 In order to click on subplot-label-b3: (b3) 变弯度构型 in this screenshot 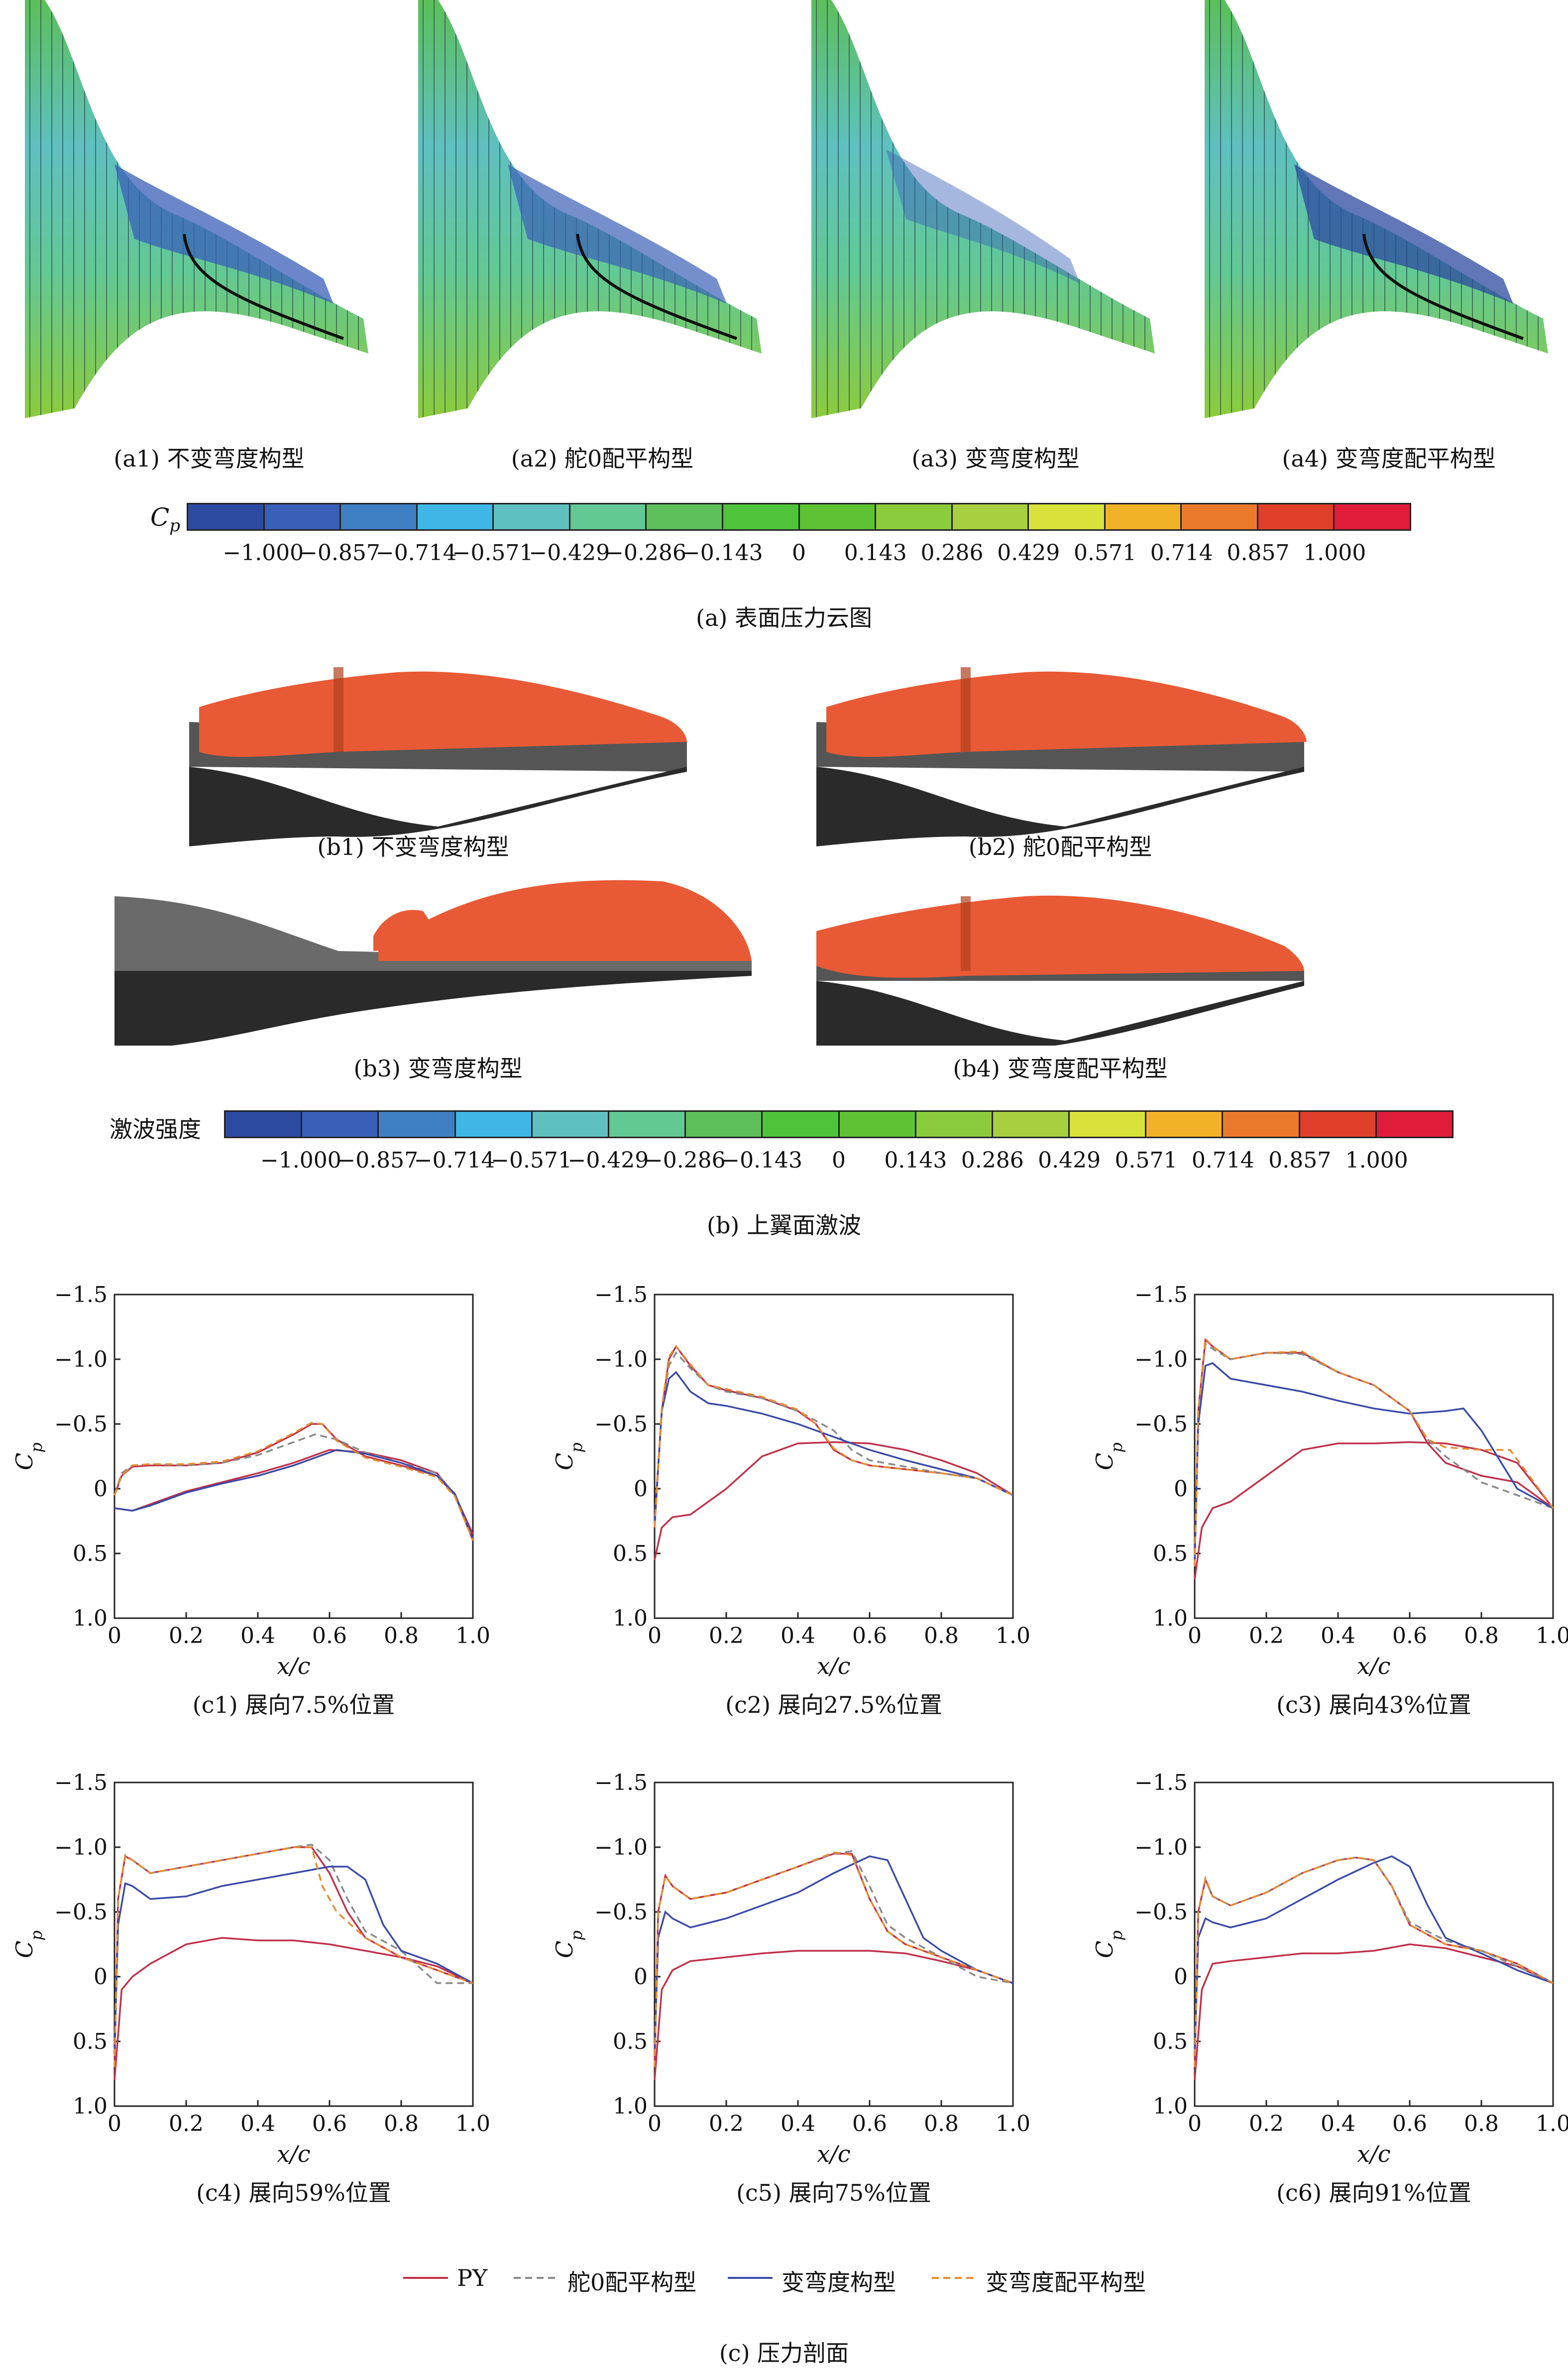, I will do `click(438, 1069)`.